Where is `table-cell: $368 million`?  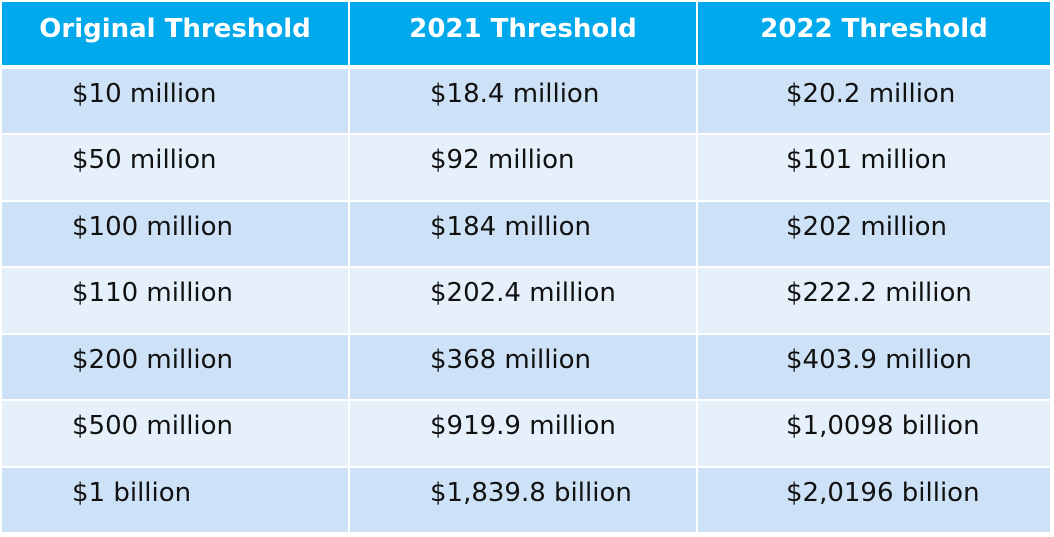
table-cell: $368 million is located at coordinates (524, 367).